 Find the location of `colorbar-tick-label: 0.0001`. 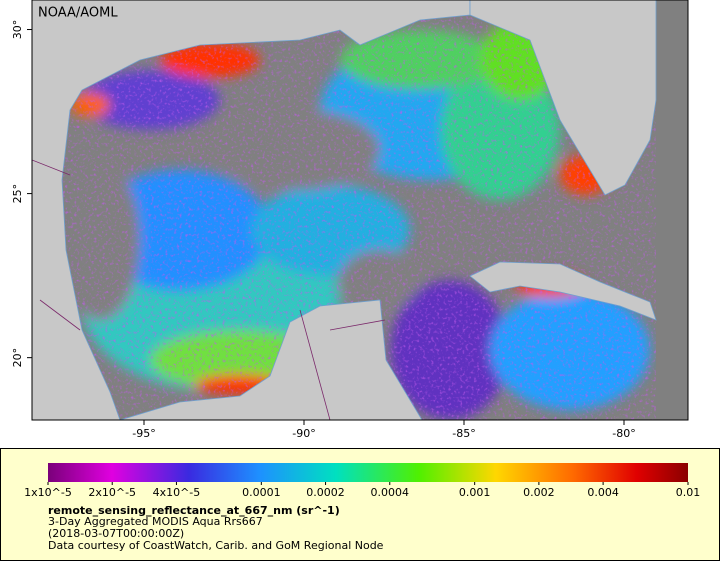

colorbar-tick-label: 0.0001 is located at coordinates (261, 492).